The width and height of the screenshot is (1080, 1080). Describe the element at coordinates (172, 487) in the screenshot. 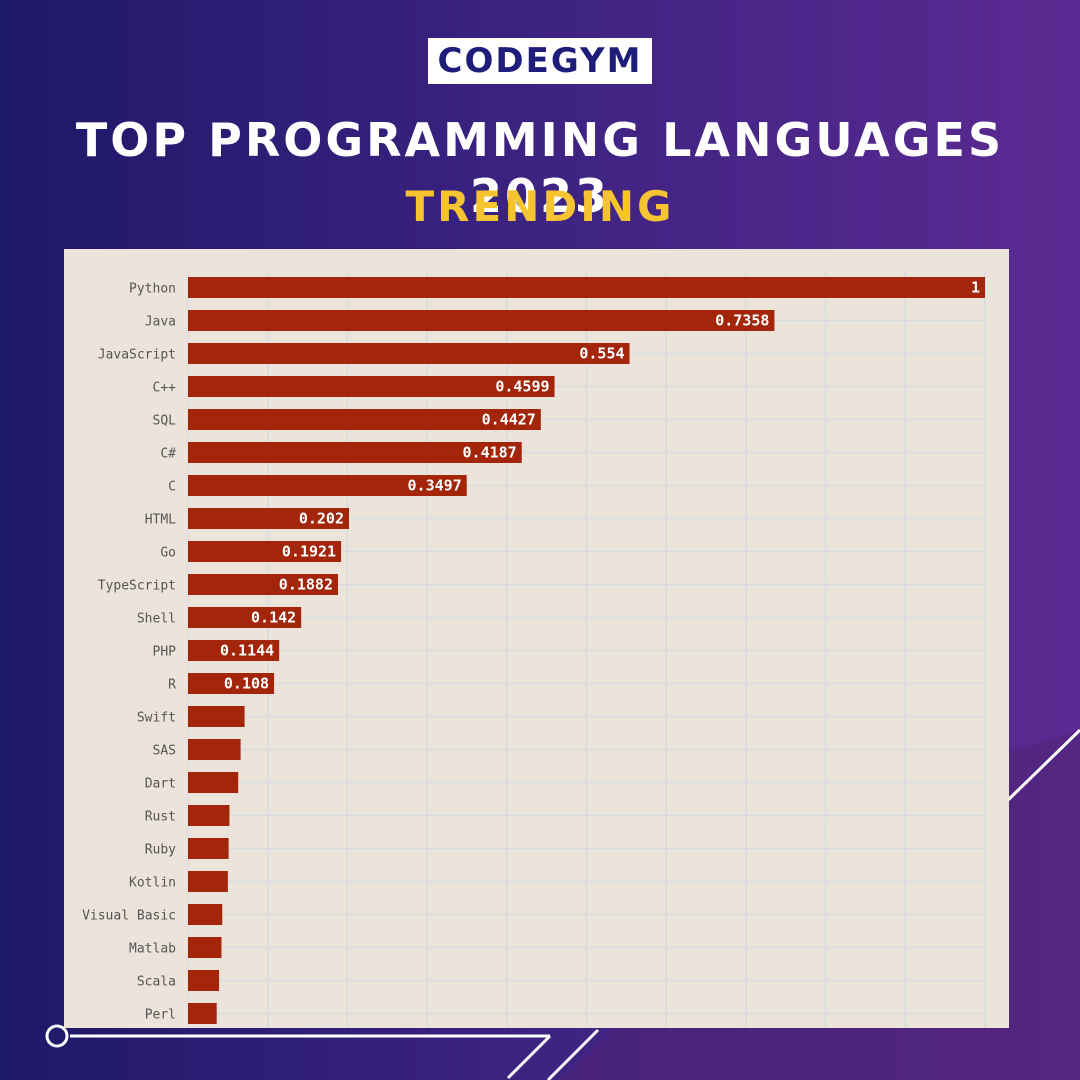

I see `category-label: C` at that location.